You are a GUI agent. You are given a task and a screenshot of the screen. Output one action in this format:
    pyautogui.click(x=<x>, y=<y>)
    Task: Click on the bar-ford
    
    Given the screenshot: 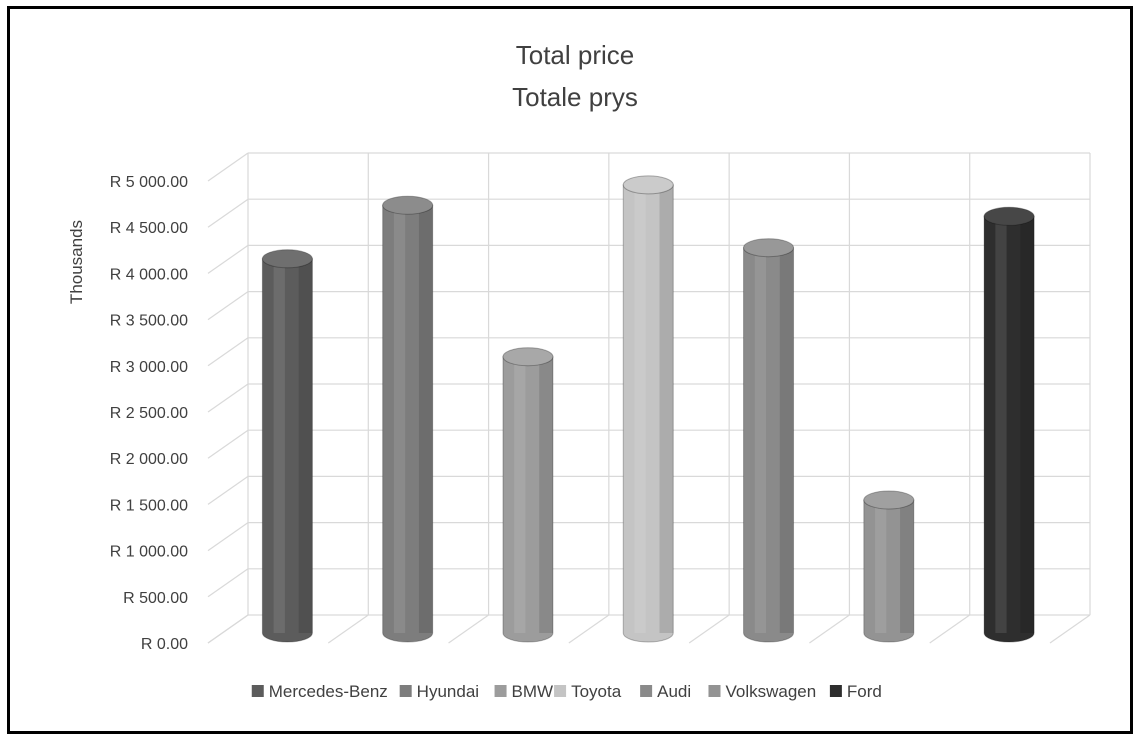 What is the action you would take?
    pyautogui.click(x=1009, y=424)
    